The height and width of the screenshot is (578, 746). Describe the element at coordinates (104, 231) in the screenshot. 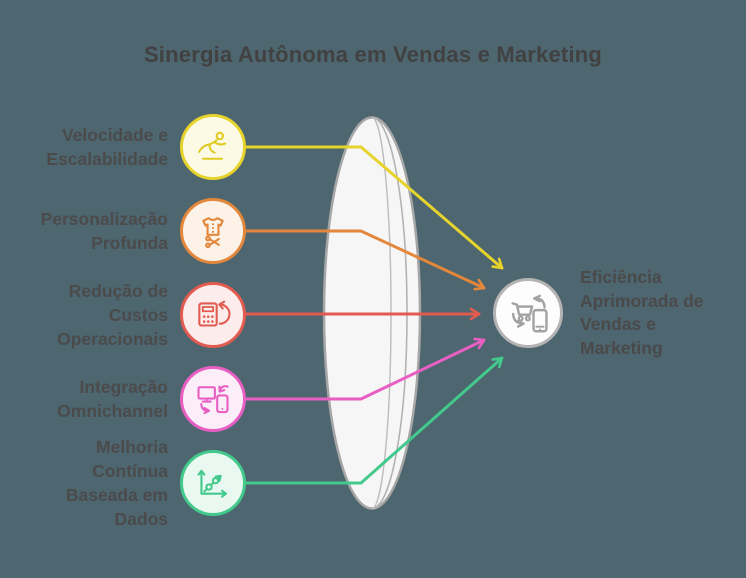

I see `benefit-label-personalizacao: Personalização Profunda` at that location.